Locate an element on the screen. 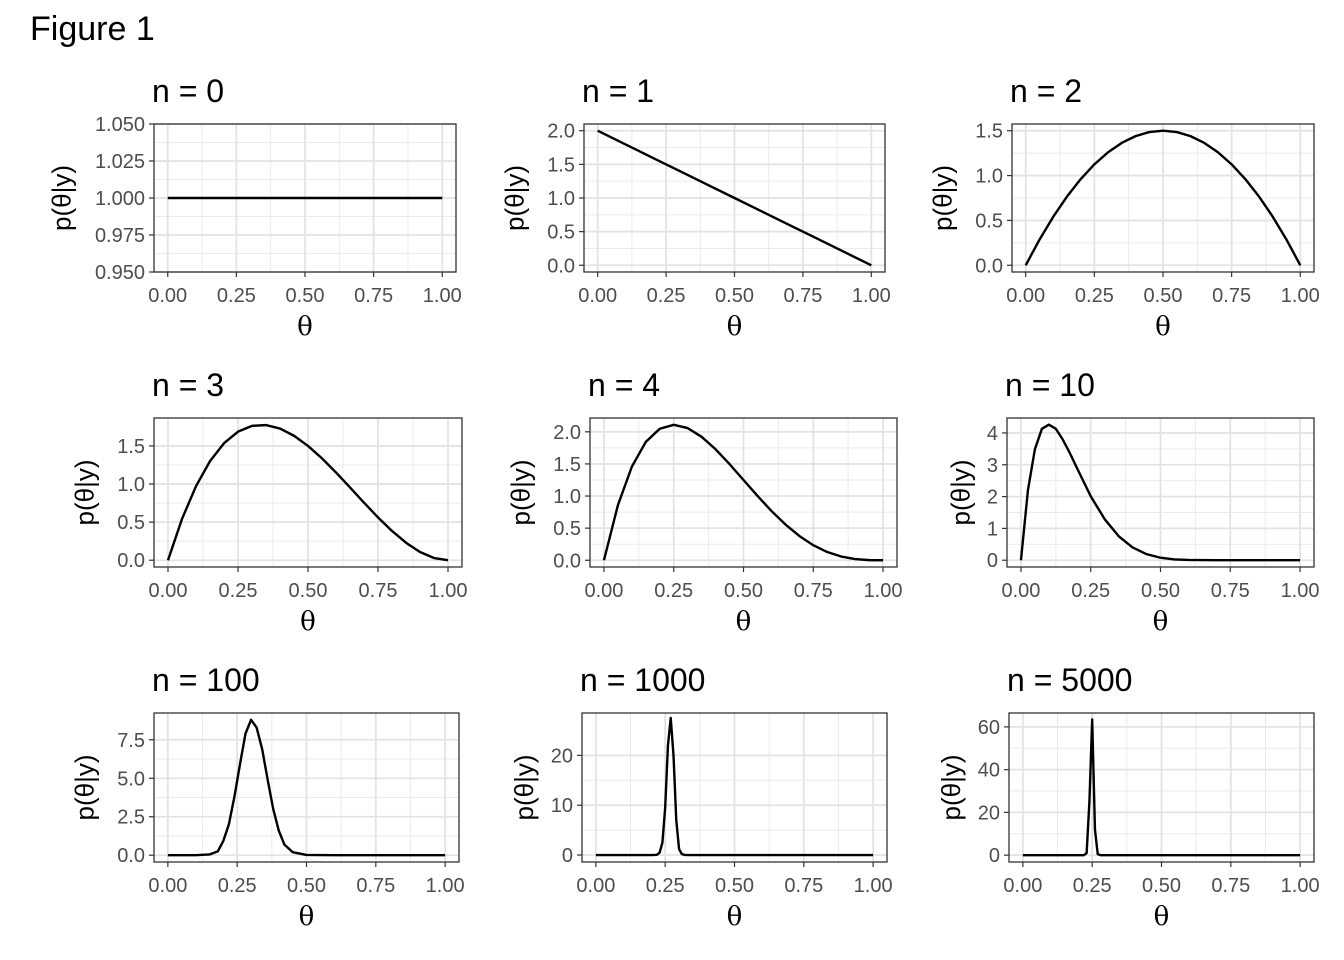 The image size is (1344, 960). y-tick-label: 1.025 is located at coordinates (120, 162).